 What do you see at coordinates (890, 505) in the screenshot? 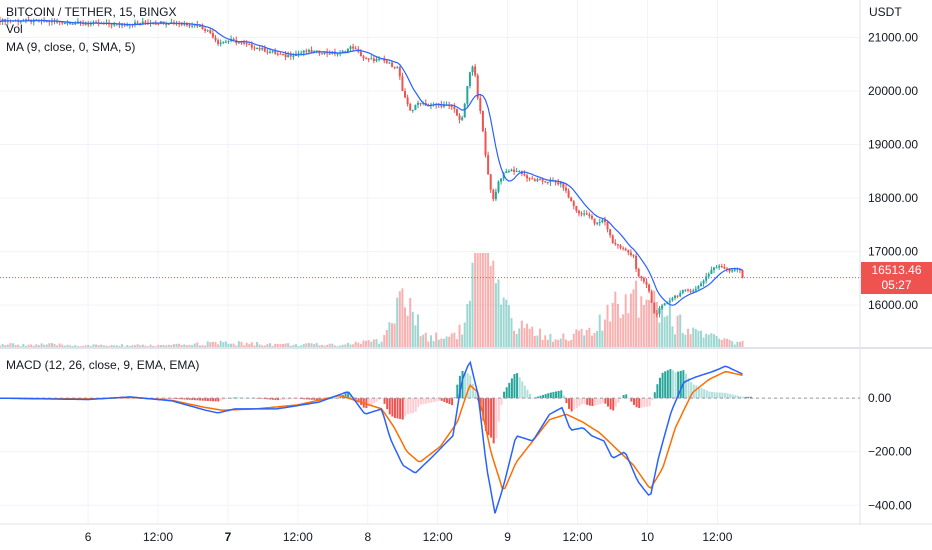
I see `macd-tick-label: −400.00` at bounding box center [890, 505].